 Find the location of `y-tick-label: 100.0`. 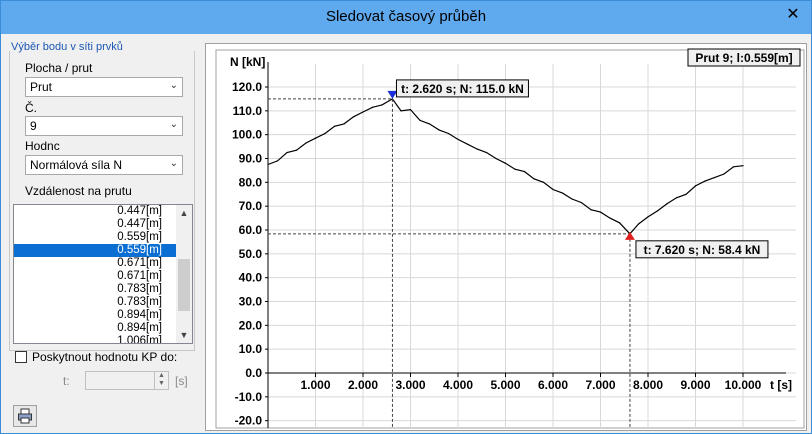

y-tick-label: 100.0 is located at coordinates (247, 135).